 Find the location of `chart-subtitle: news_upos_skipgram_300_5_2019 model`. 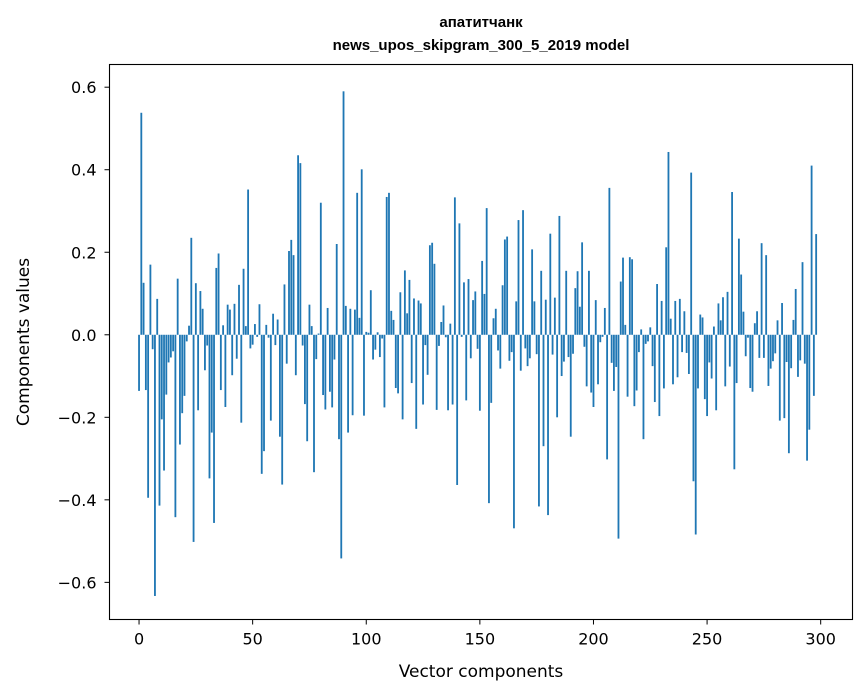

chart-subtitle: news_upos_skipgram_300_5_2019 model is located at coordinates (481, 45).